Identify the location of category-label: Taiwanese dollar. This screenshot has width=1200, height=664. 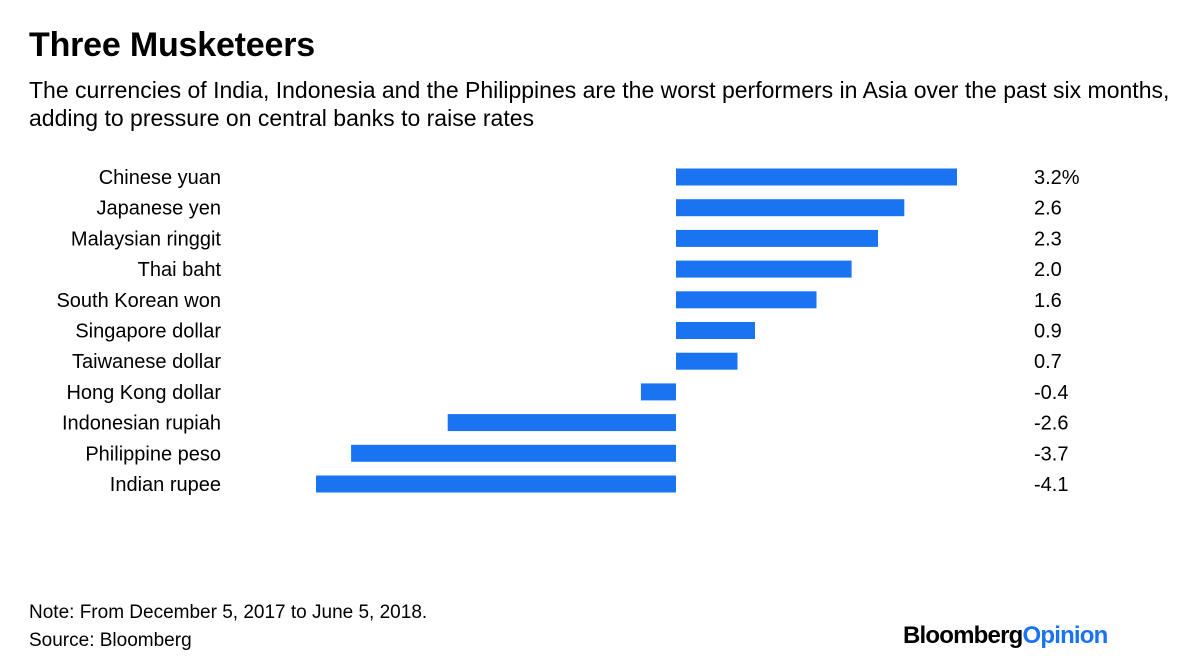
(146, 362).